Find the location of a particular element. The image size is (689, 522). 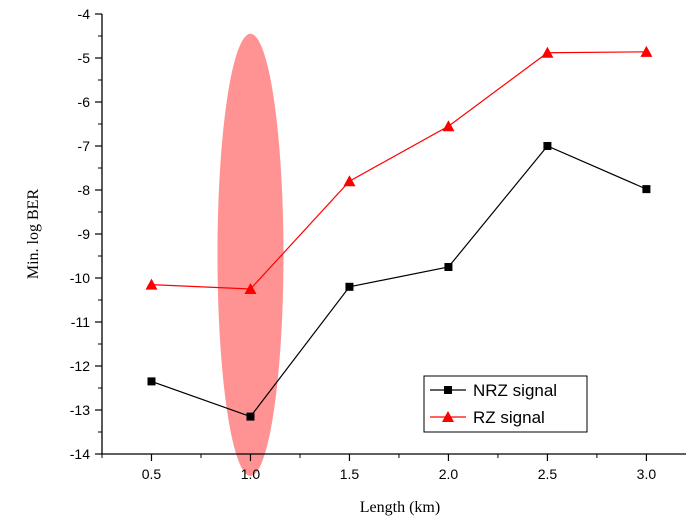

x-tick-label: 2.0 is located at coordinates (449, 474).